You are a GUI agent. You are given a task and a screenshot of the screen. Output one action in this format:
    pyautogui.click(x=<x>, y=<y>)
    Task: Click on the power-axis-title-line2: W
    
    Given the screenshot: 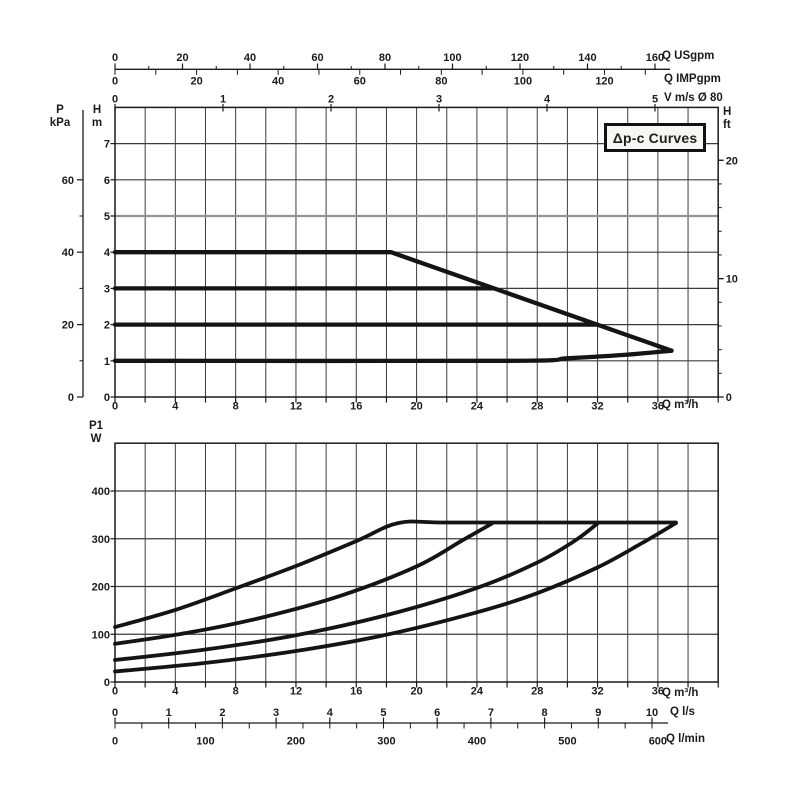 What is the action you would take?
    pyautogui.click(x=96, y=439)
    